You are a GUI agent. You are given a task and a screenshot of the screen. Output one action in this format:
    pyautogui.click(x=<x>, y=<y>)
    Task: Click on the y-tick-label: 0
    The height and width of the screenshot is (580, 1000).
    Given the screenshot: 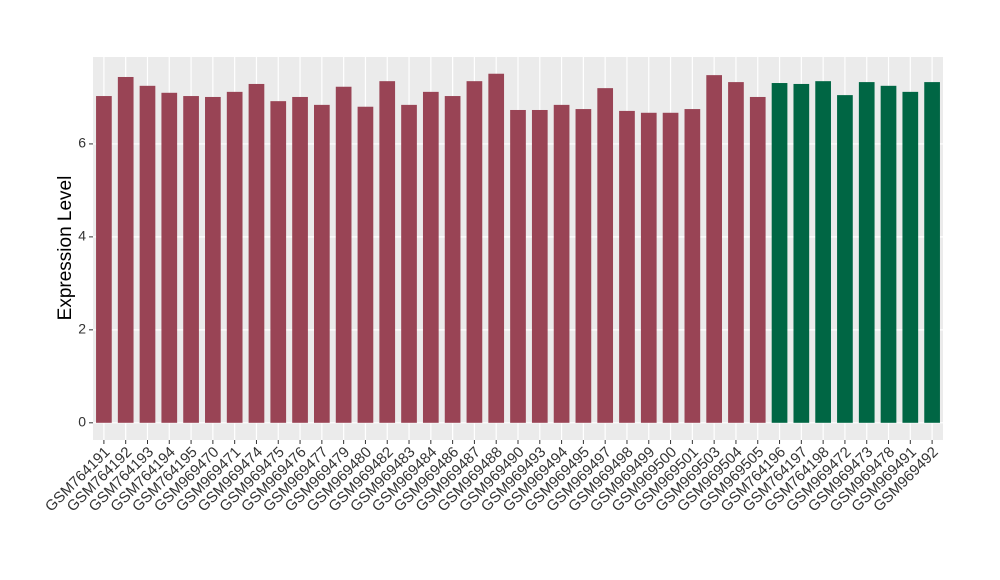 What is the action you would take?
    pyautogui.click(x=82, y=422)
    